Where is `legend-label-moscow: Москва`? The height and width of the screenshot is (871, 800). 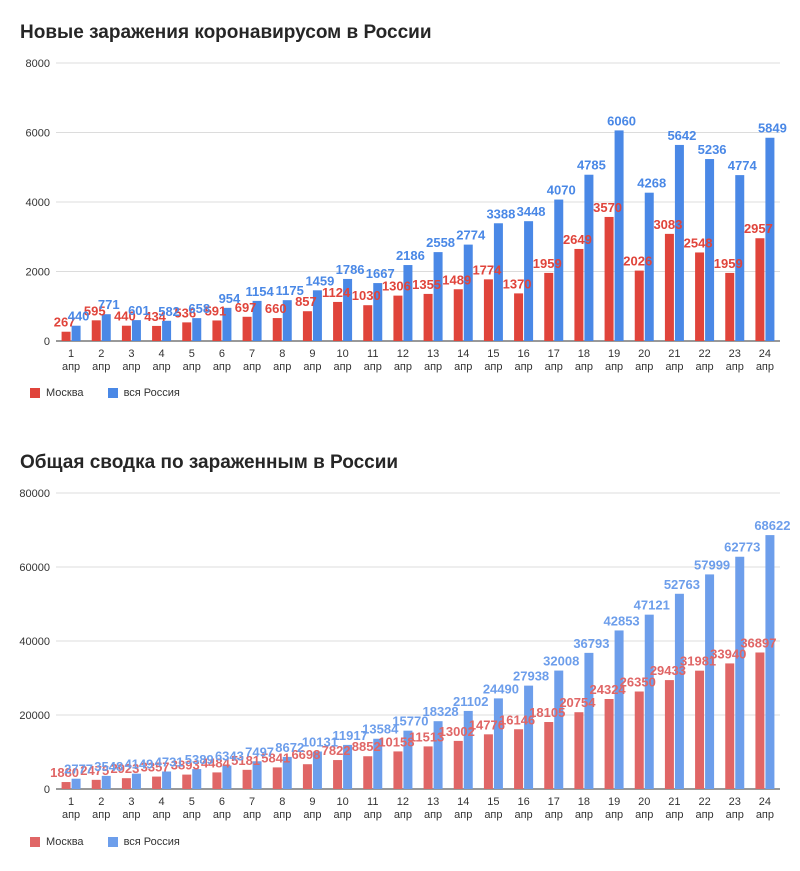 legend-label-moscow: Москва is located at coordinates (65, 842).